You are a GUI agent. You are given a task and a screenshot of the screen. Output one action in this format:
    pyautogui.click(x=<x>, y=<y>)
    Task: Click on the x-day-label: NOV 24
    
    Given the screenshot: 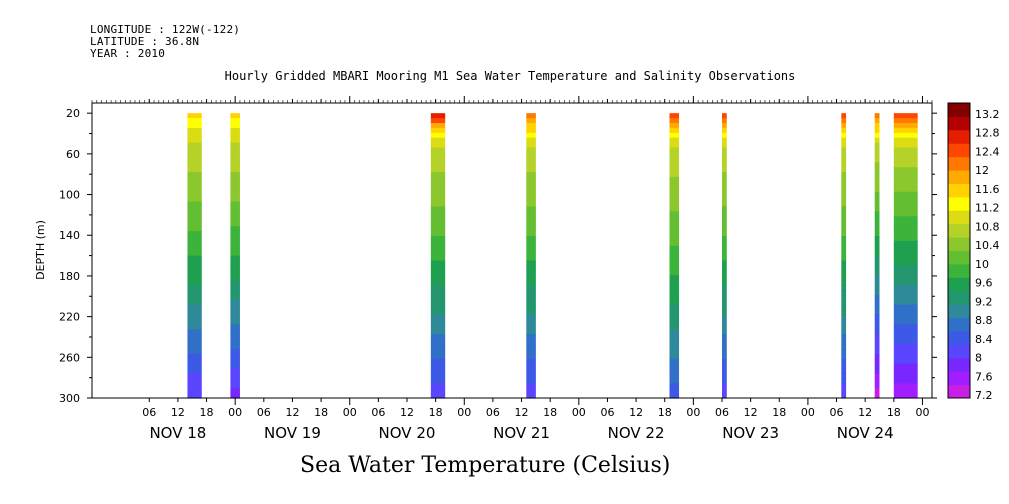 What is the action you would take?
    pyautogui.click(x=865, y=433)
    